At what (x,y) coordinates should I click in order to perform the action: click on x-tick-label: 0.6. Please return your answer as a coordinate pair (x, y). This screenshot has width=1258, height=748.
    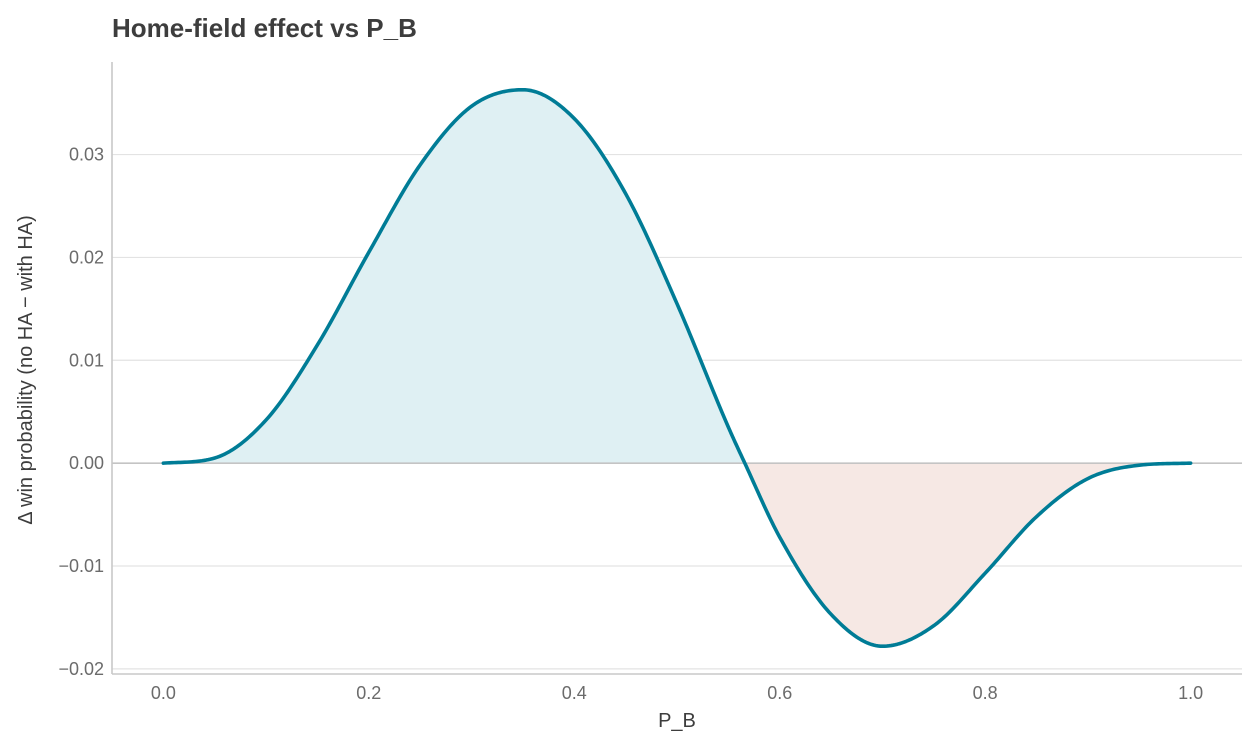
    Looking at the image, I should click on (779, 693).